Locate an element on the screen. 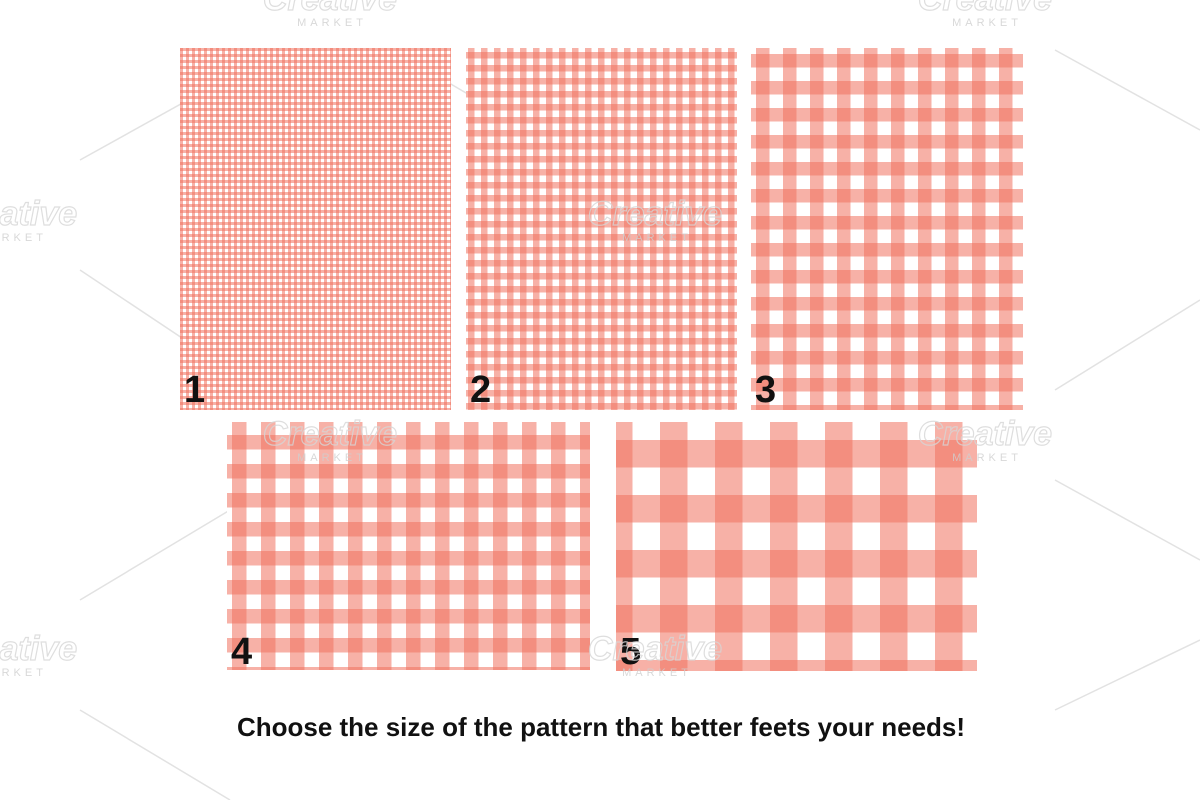 This screenshot has width=1200, height=800. panel: 1 is located at coordinates (315, 229).